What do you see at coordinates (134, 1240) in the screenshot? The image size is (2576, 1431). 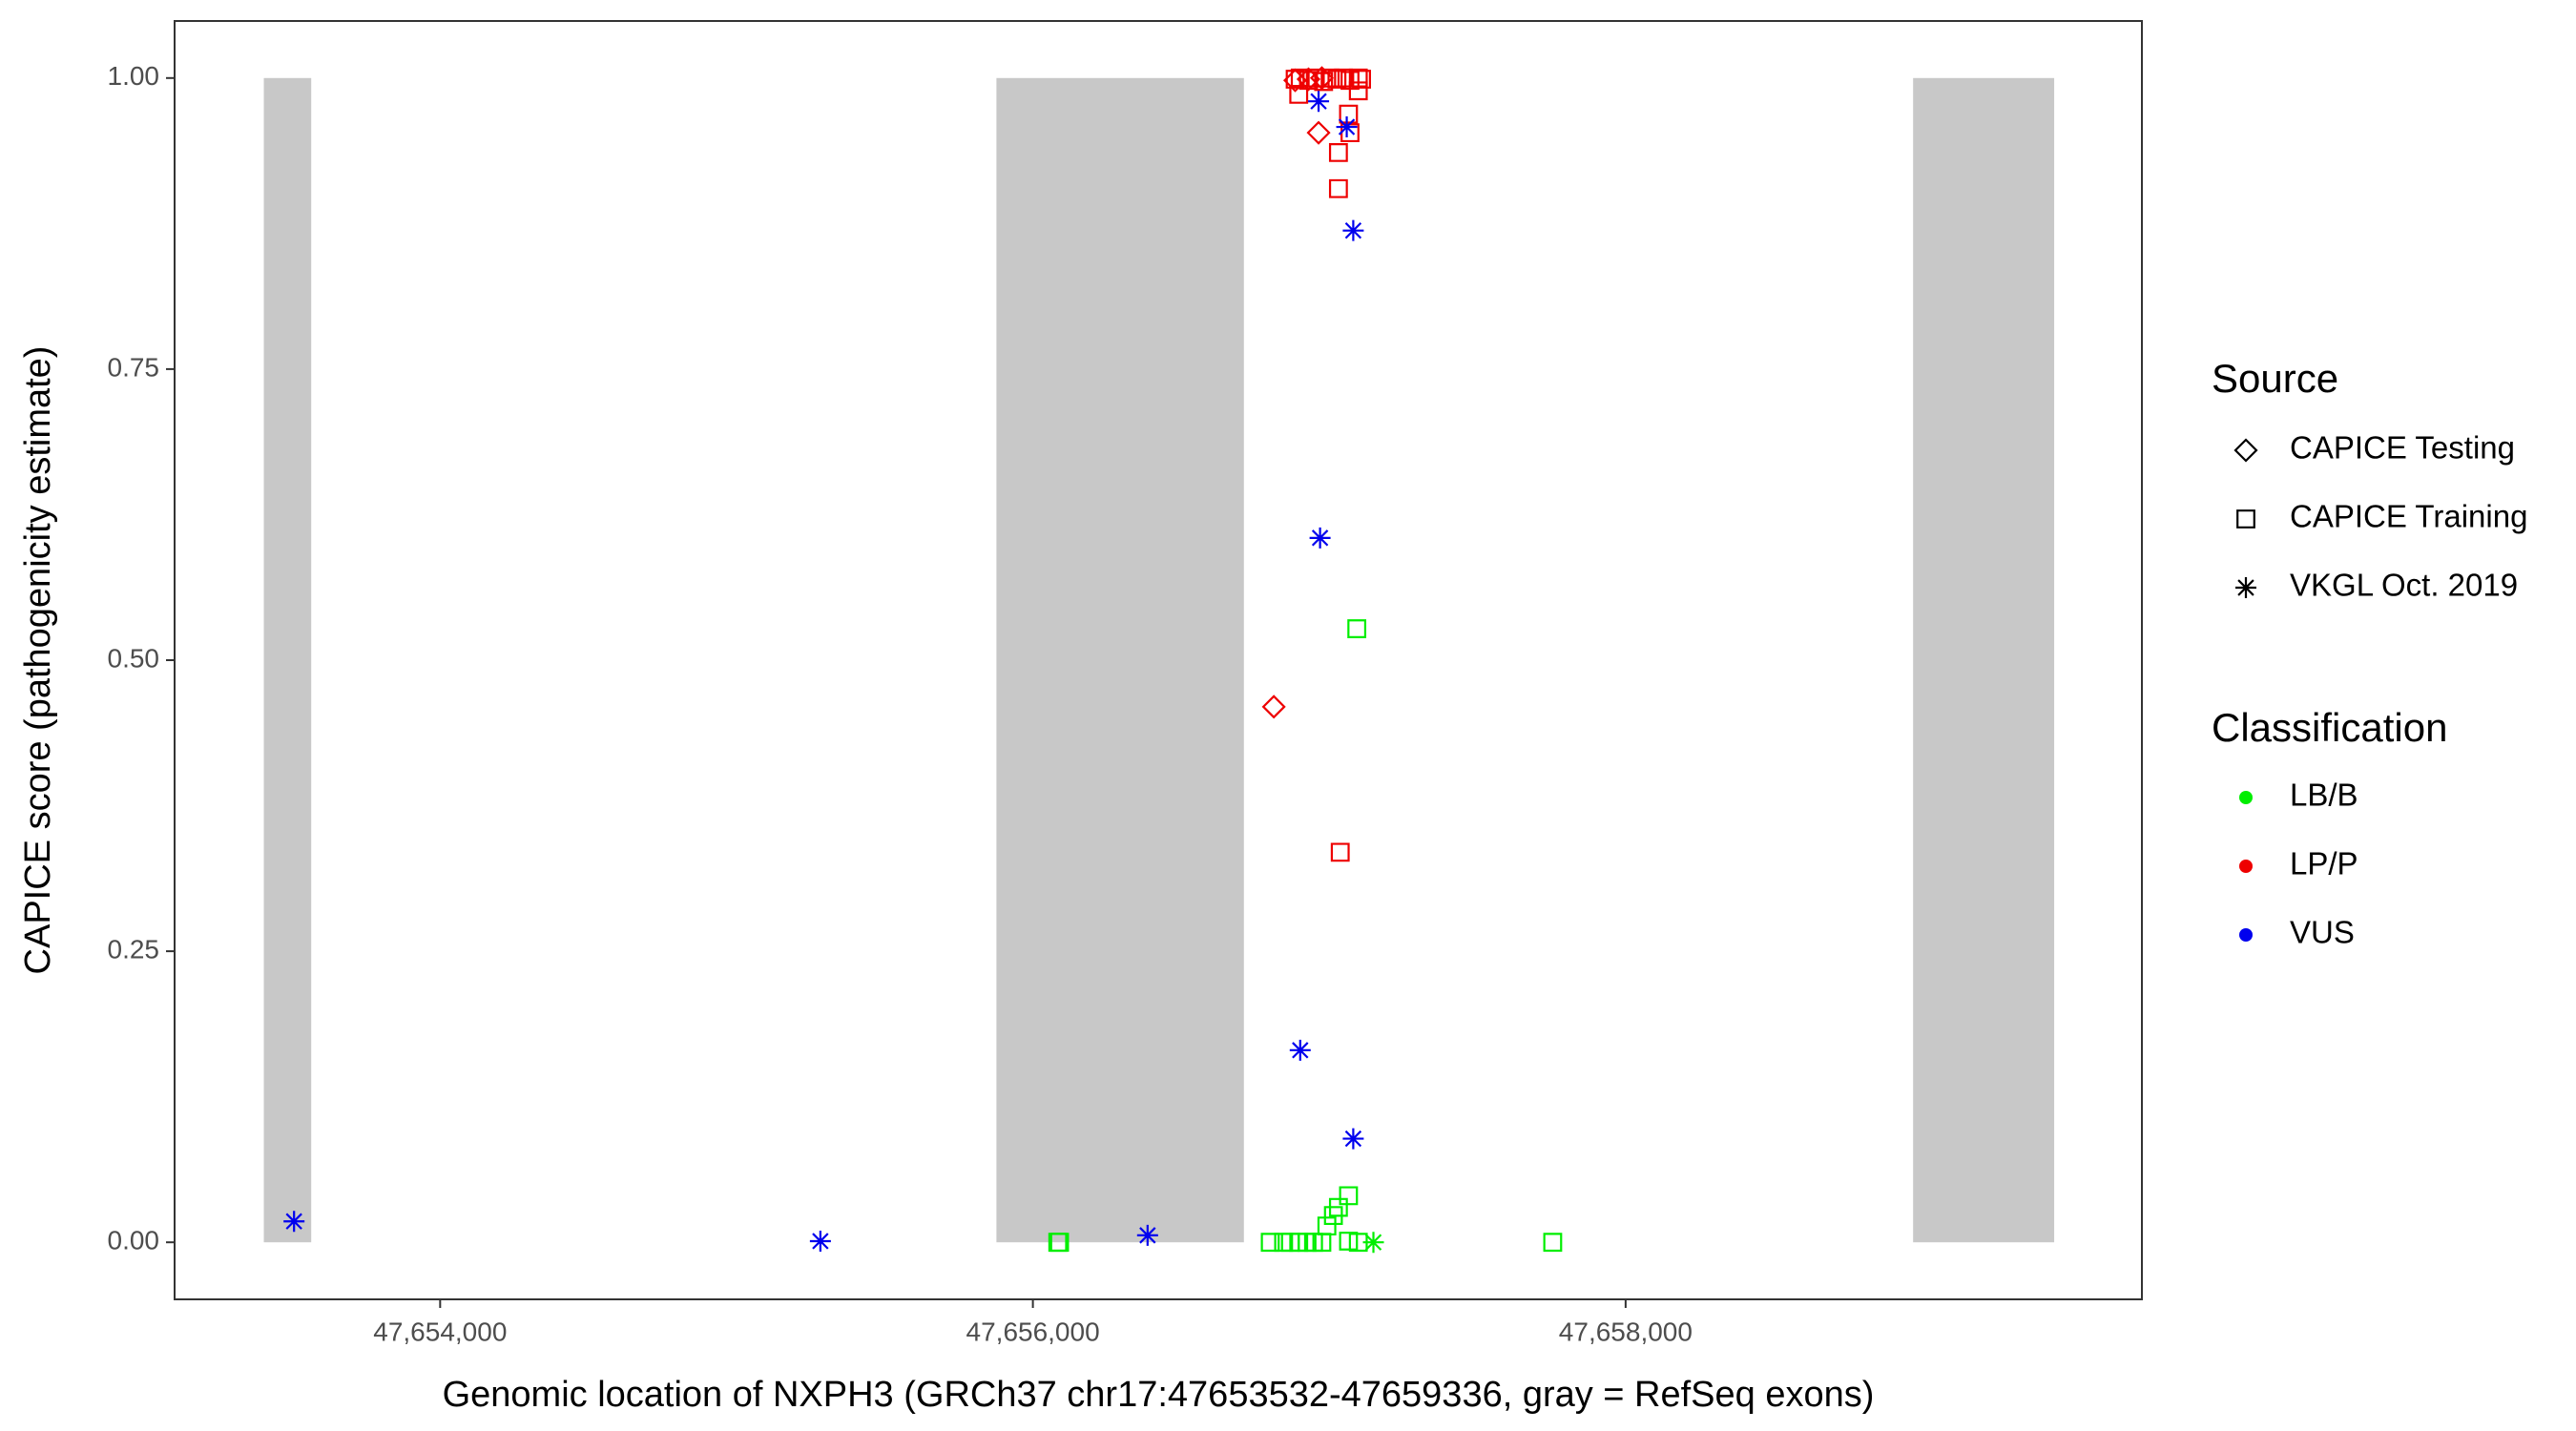 I see `y-tick-label: 0.00` at bounding box center [134, 1240].